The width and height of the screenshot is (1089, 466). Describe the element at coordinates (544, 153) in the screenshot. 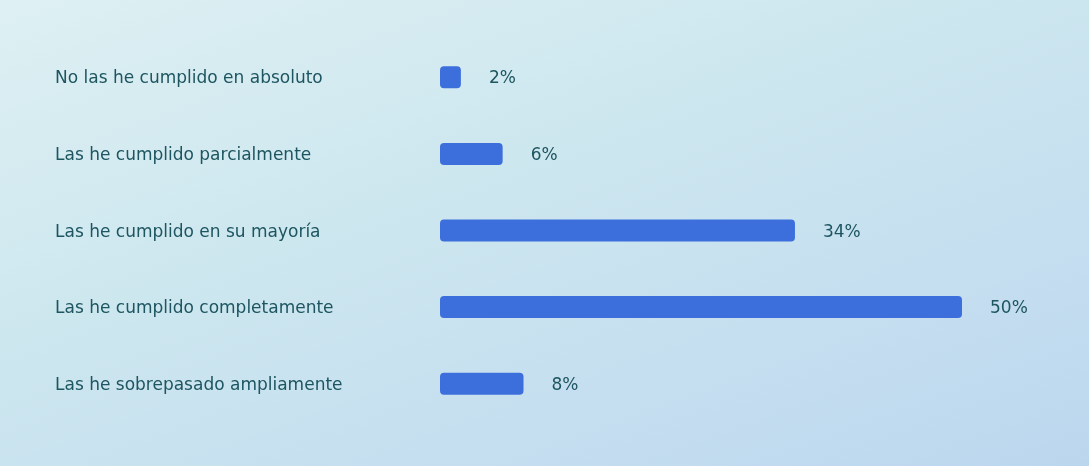

I see `data-label: 6%` at that location.